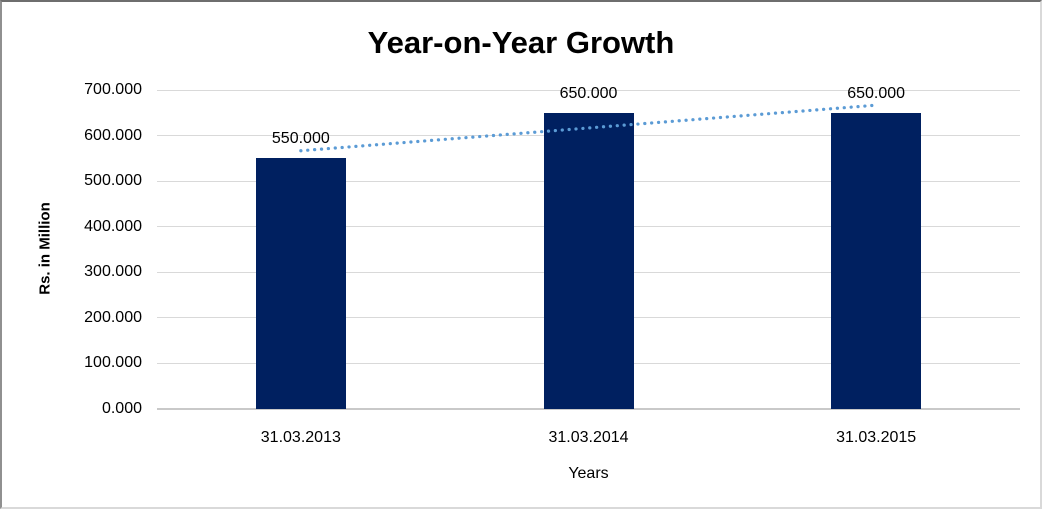 The height and width of the screenshot is (509, 1042). What do you see at coordinates (113, 89) in the screenshot?
I see `y-tick-label: 700.000` at bounding box center [113, 89].